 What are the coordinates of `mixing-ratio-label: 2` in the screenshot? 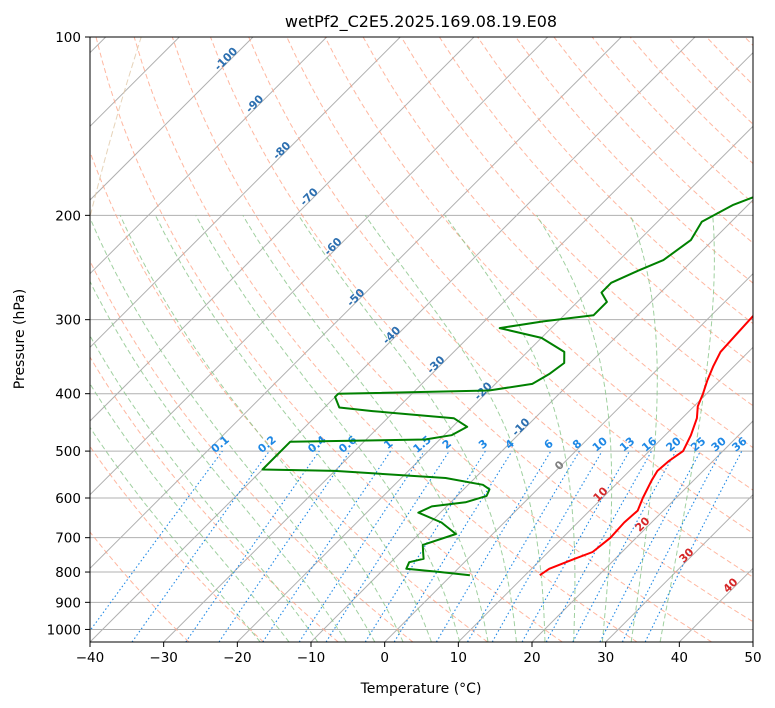 It's located at (447, 444).